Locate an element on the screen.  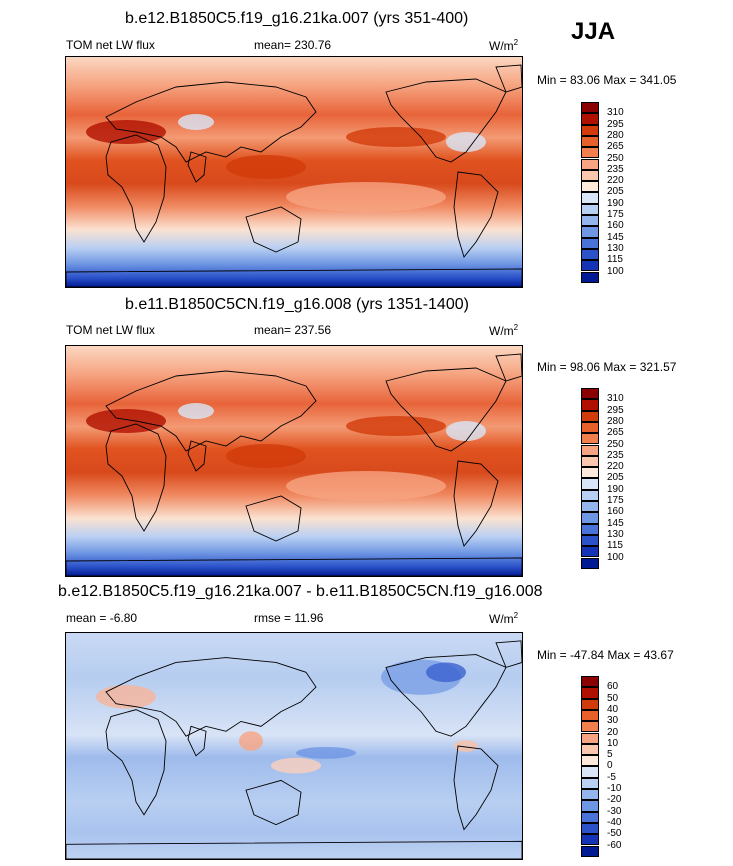
colorbar-tick-label: 250 is located at coordinates (615, 444).